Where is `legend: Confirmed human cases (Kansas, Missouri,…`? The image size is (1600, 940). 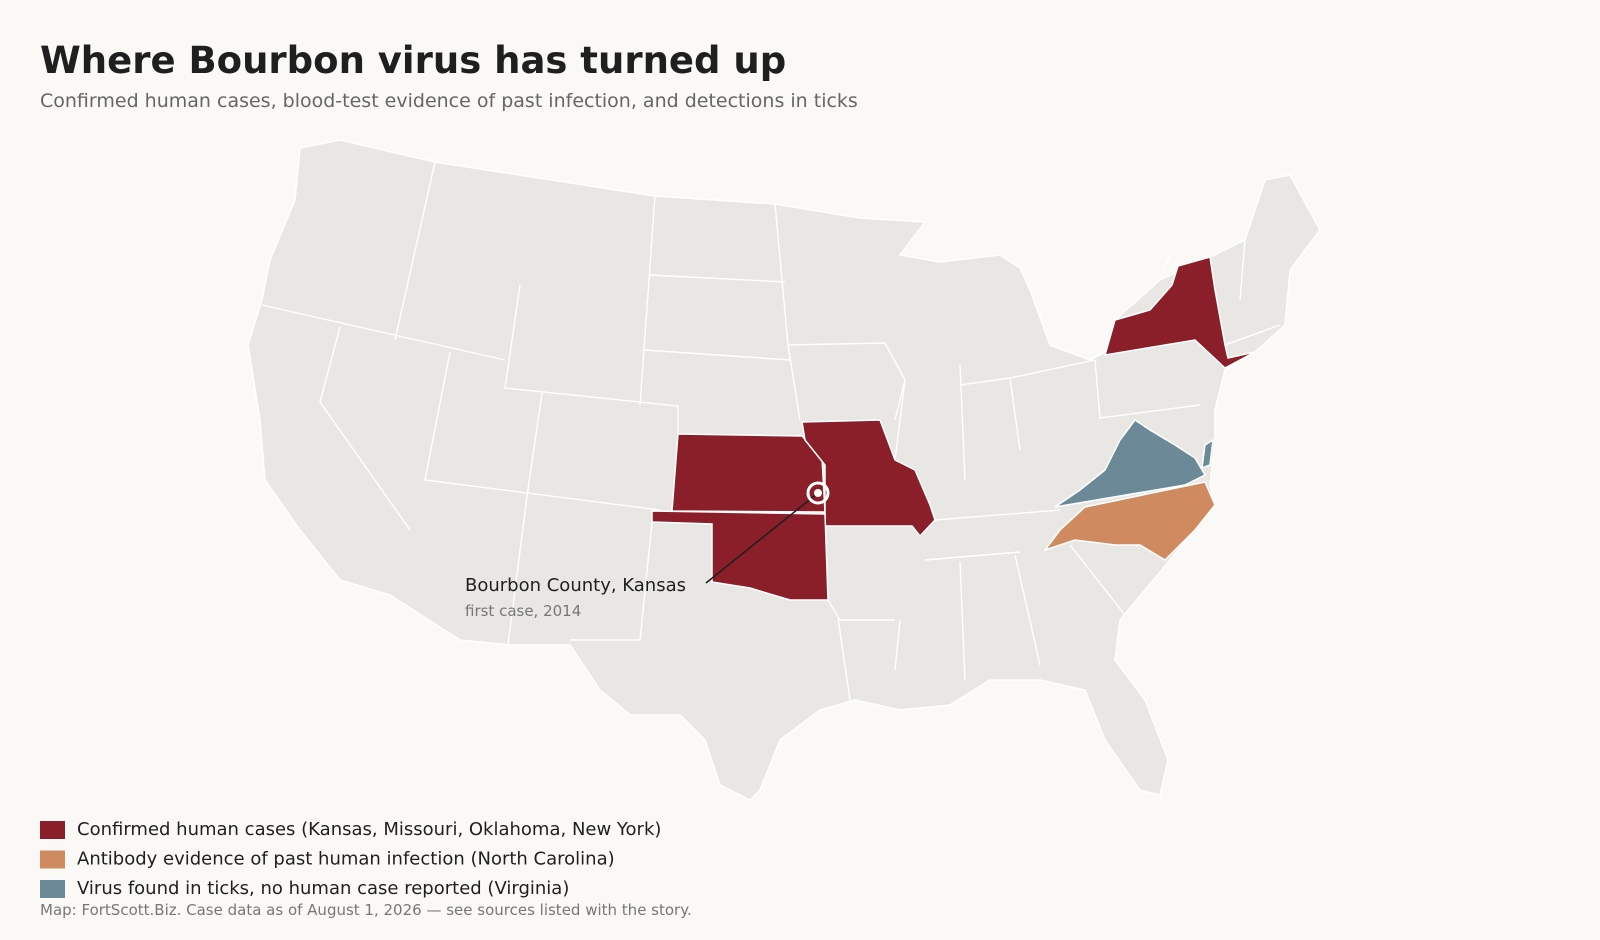 legend: Confirmed human cases (Kansas, Missouri,… is located at coordinates (350, 859).